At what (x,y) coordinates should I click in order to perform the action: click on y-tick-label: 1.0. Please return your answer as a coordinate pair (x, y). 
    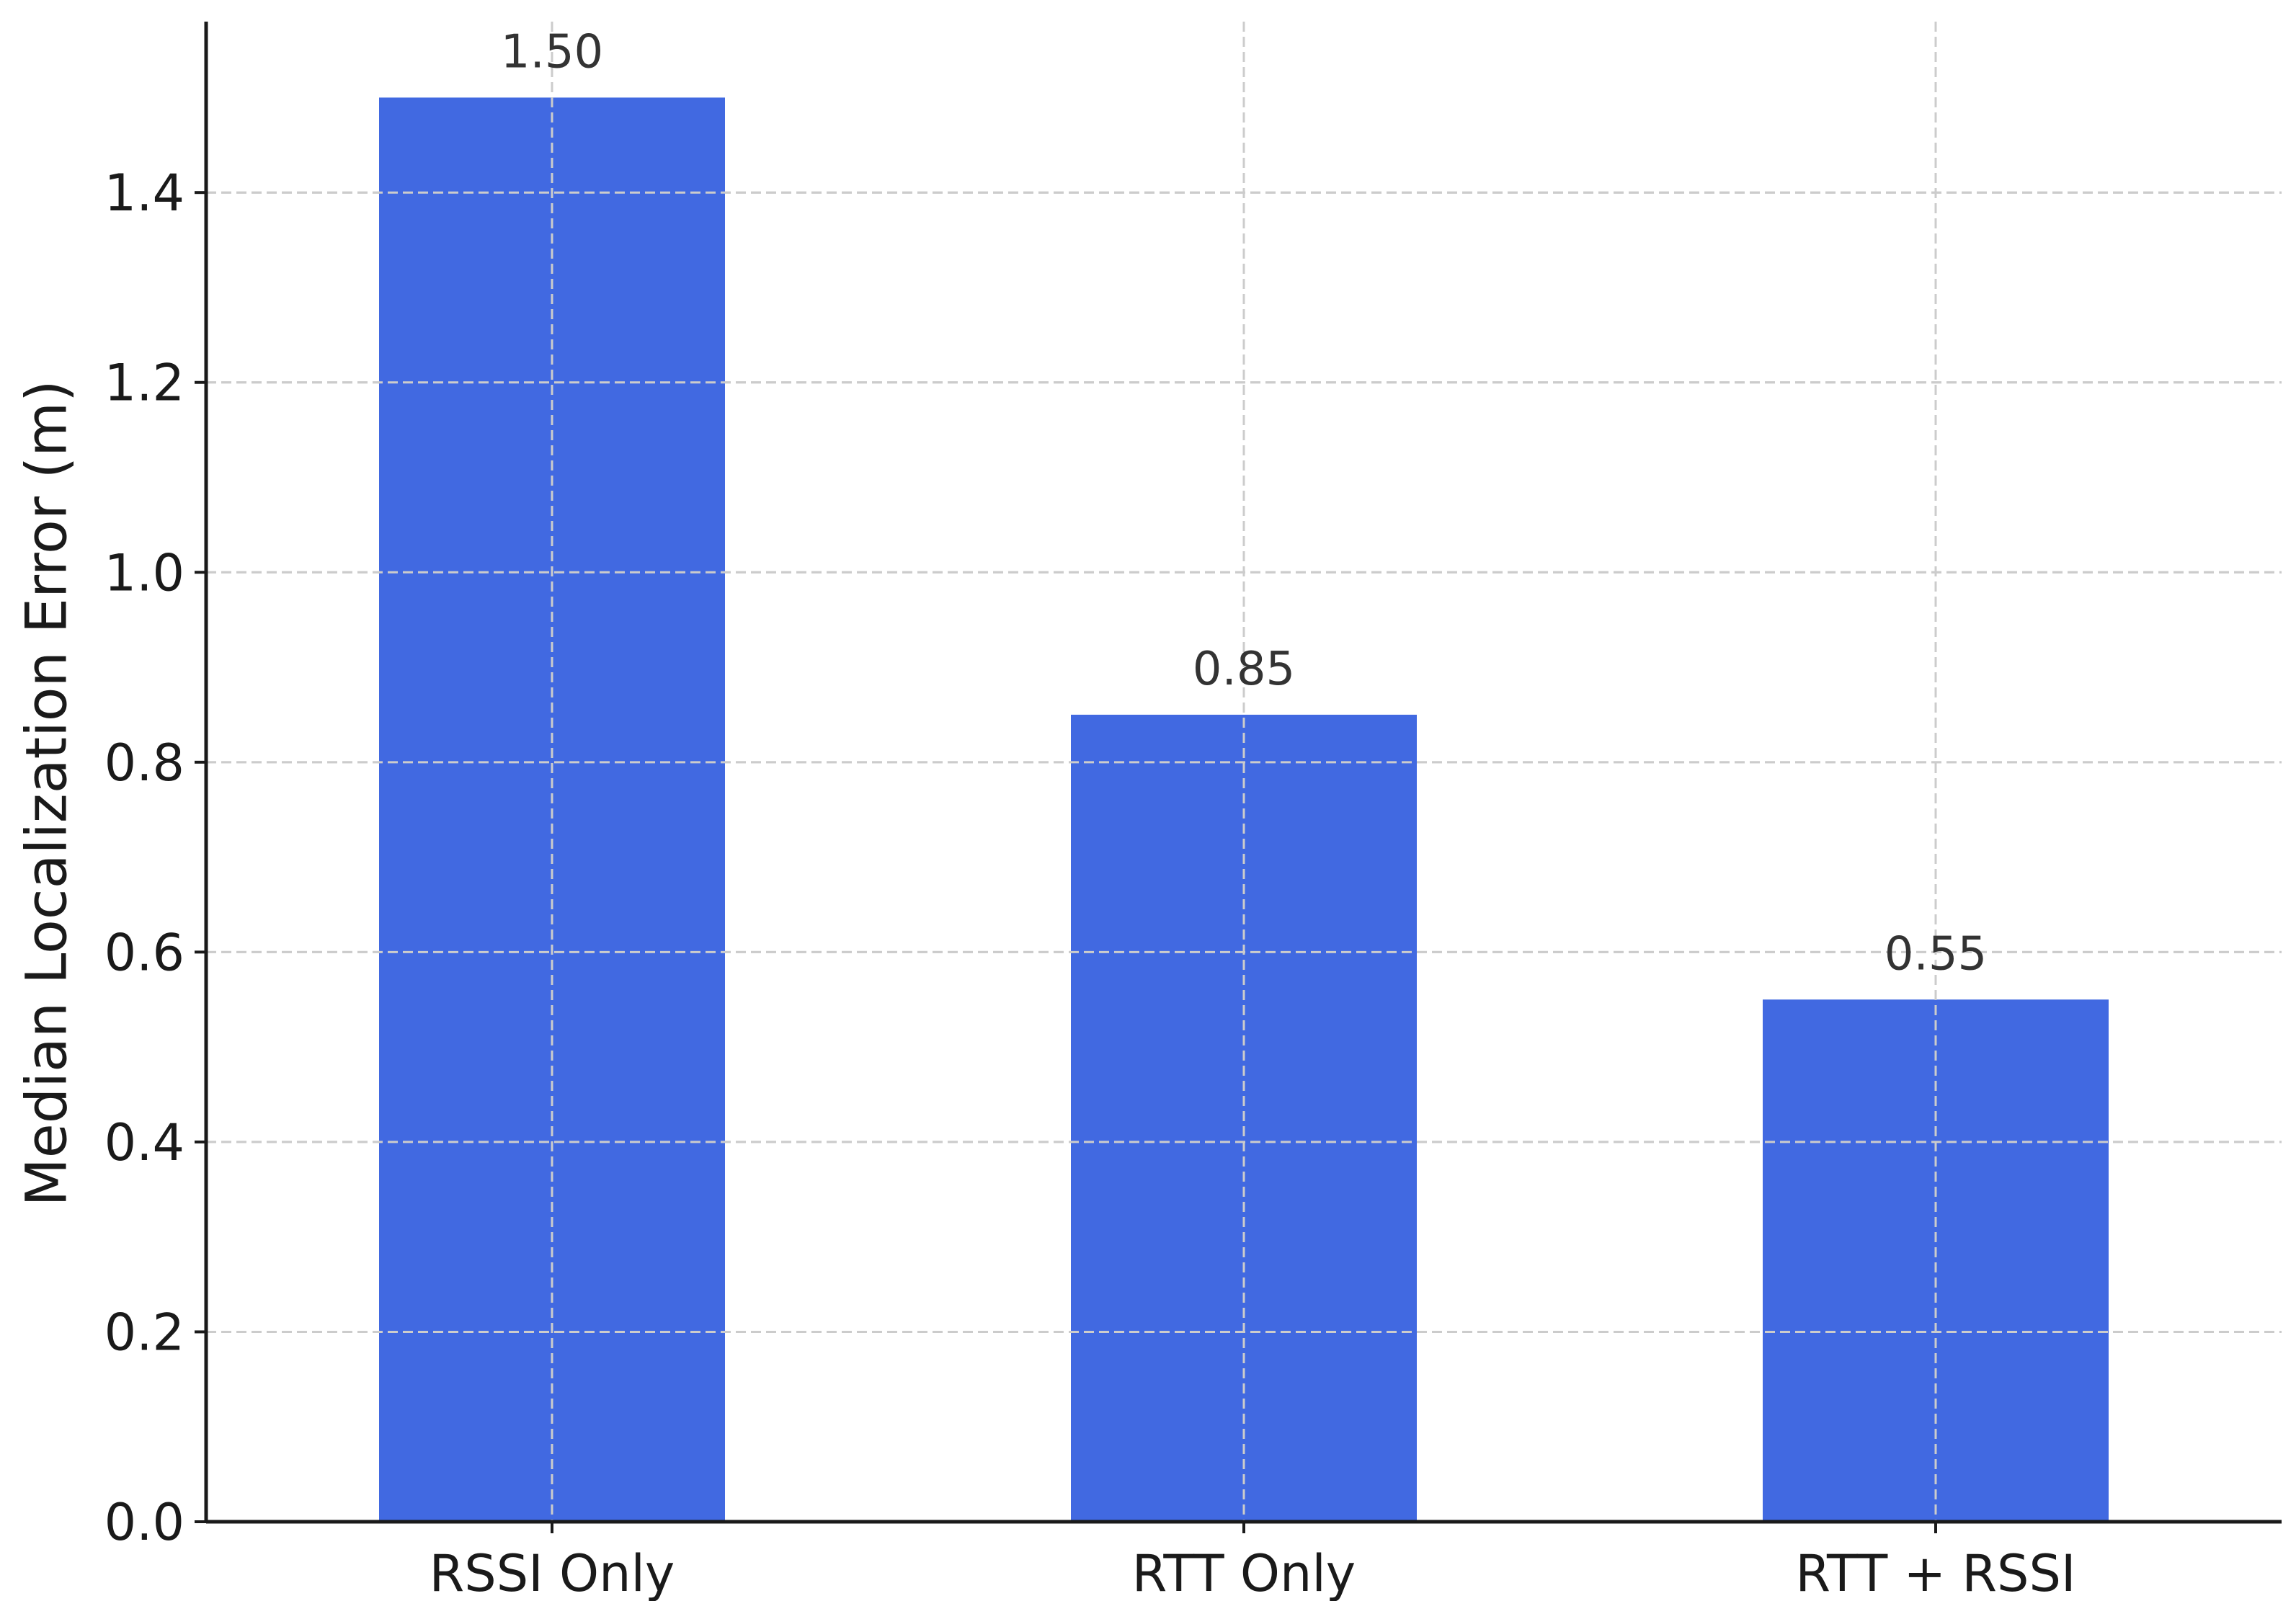
    Looking at the image, I should click on (144, 572).